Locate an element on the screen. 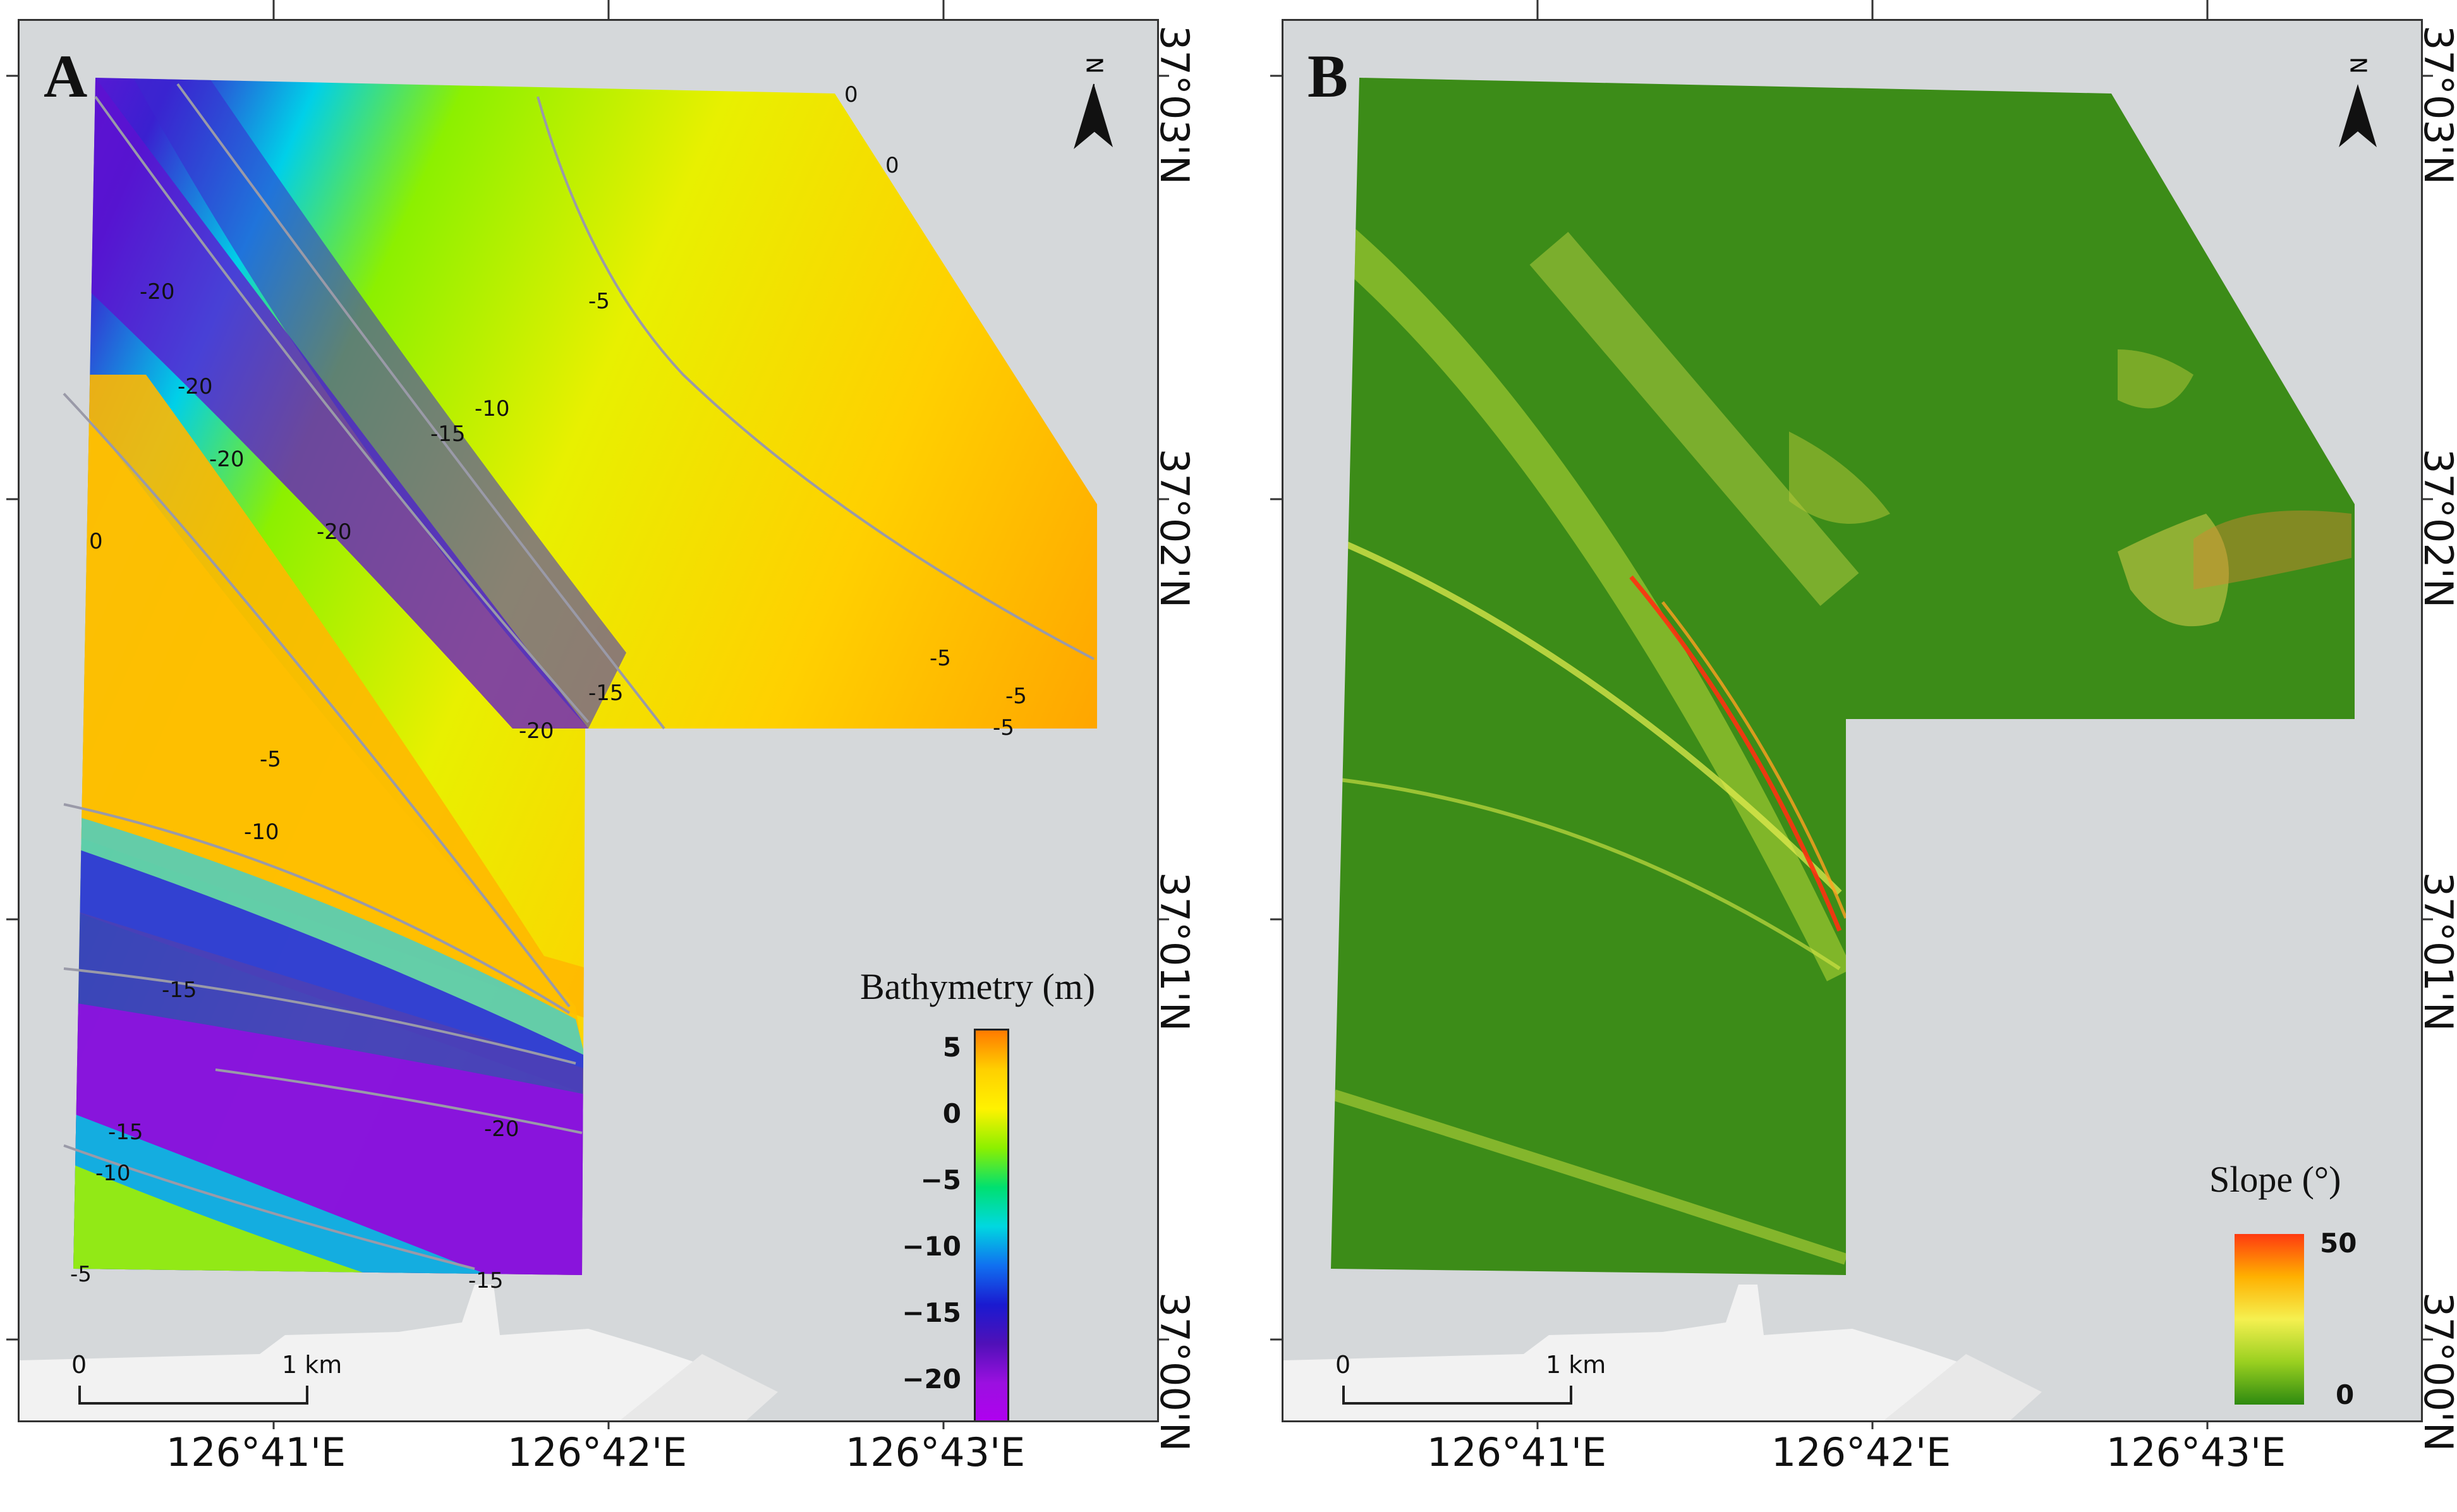 This screenshot has width=2457, height=1512. legend-tick: 50 is located at coordinates (2338, 1243).